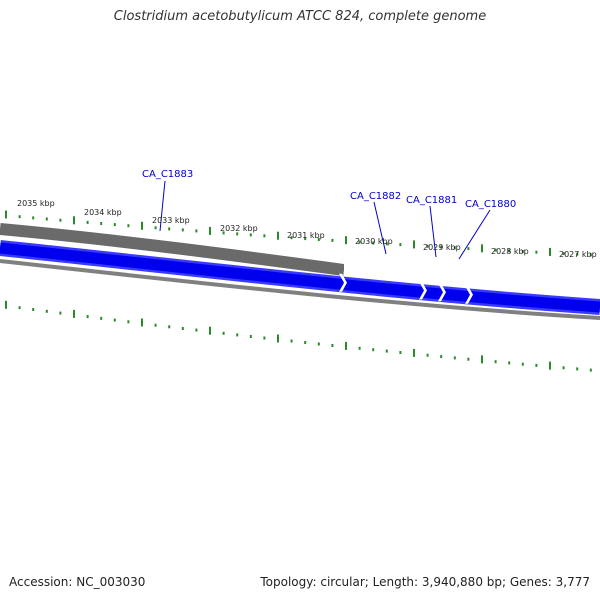 The width and height of the screenshot is (600, 600). I want to click on tick-label: 2028 kbp, so click(510, 251).